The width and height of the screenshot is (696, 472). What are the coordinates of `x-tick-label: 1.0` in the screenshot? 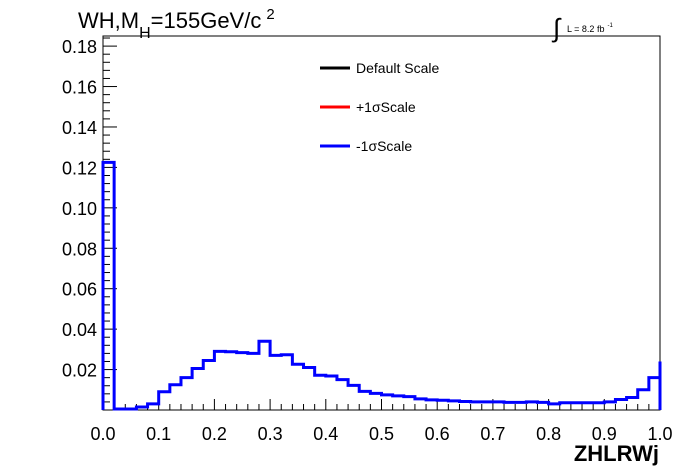 It's located at (659, 434).